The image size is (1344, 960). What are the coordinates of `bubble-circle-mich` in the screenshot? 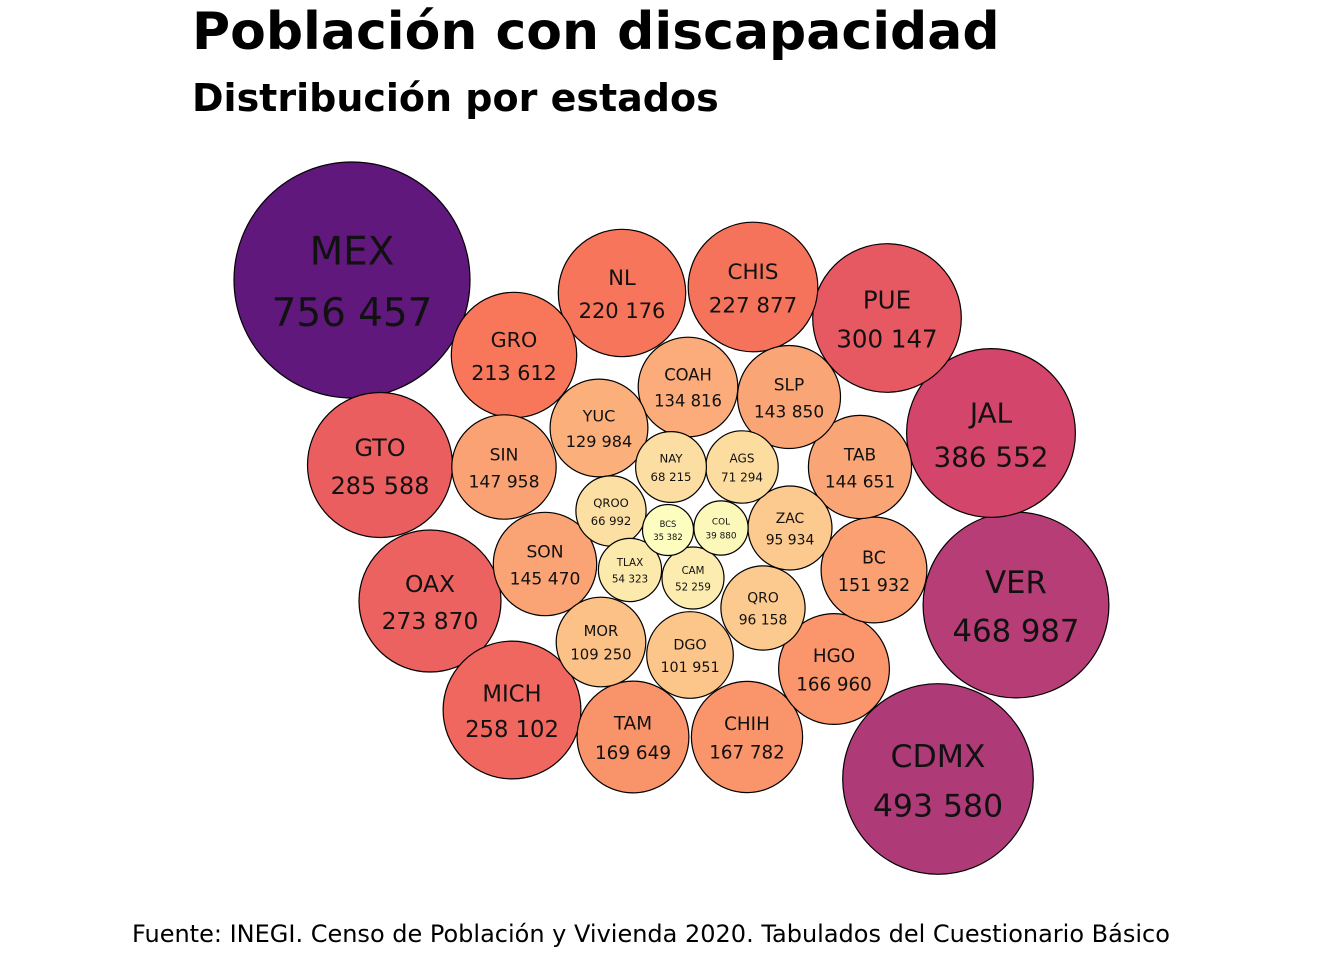 It's located at (512, 710).